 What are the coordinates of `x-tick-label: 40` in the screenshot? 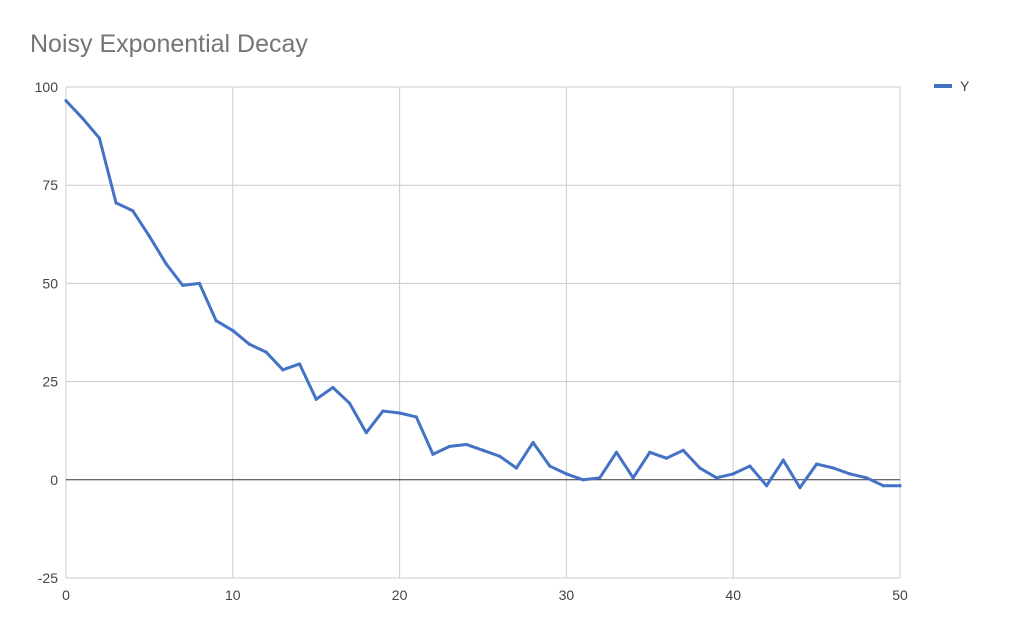 It's located at (733, 595).